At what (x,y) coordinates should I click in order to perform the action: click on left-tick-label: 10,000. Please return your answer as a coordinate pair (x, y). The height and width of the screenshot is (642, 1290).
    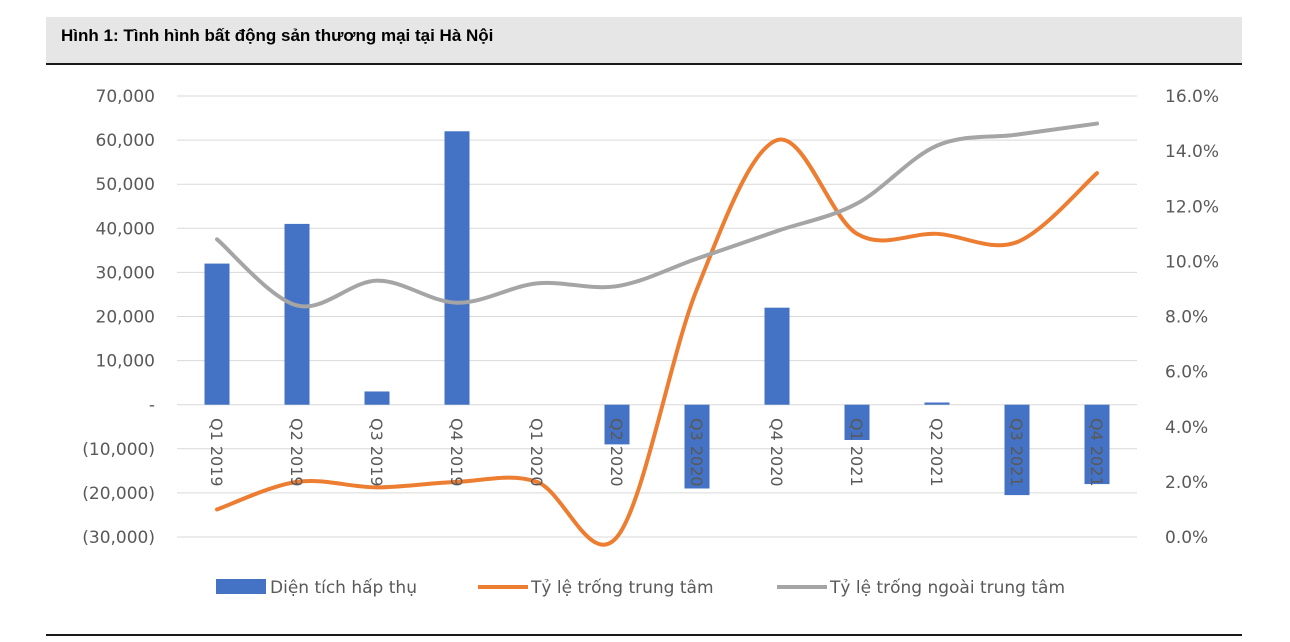
    Looking at the image, I should click on (125, 362).